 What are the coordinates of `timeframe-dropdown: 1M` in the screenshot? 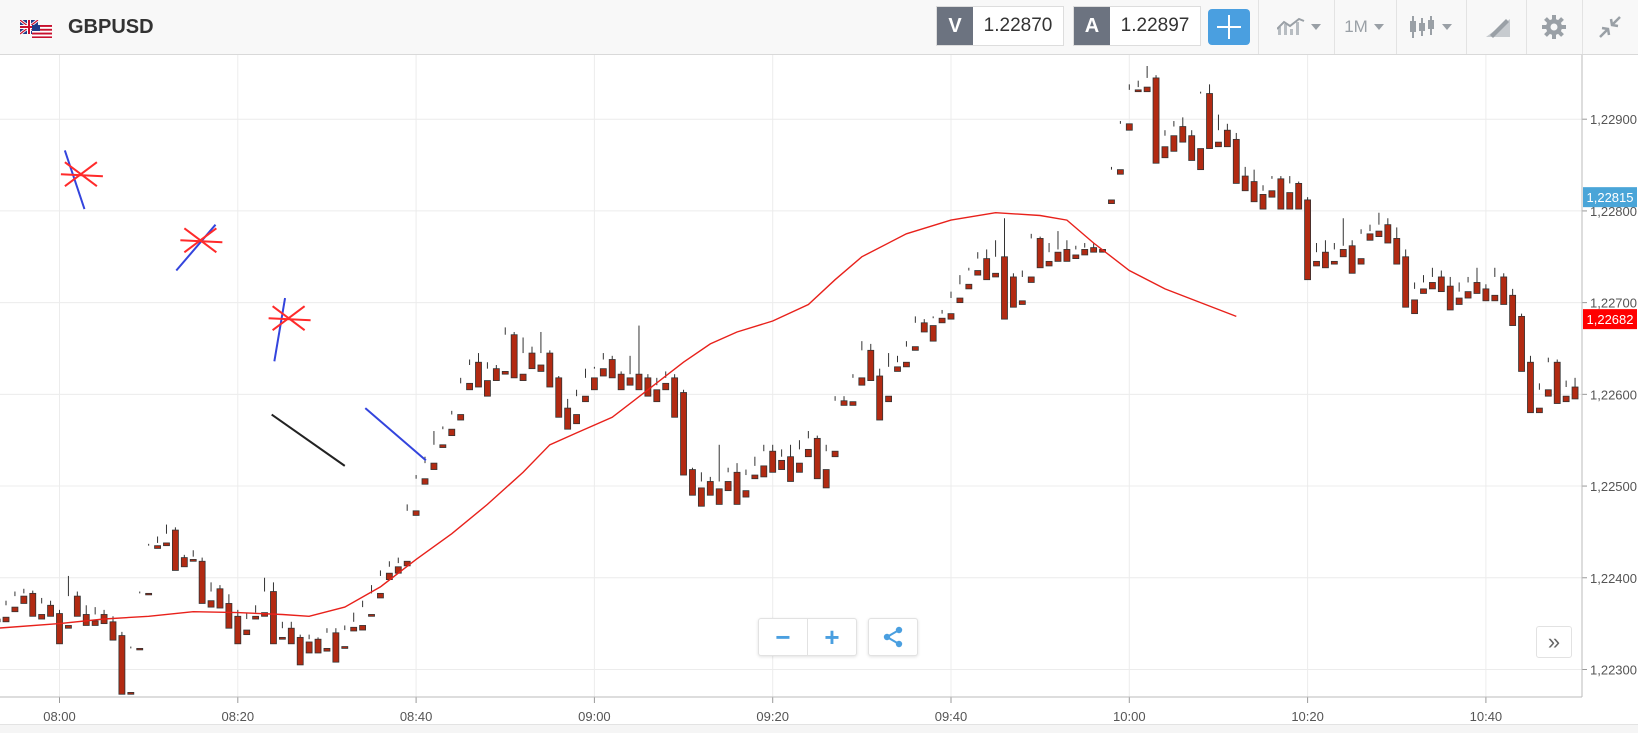 It's located at (1364, 27).